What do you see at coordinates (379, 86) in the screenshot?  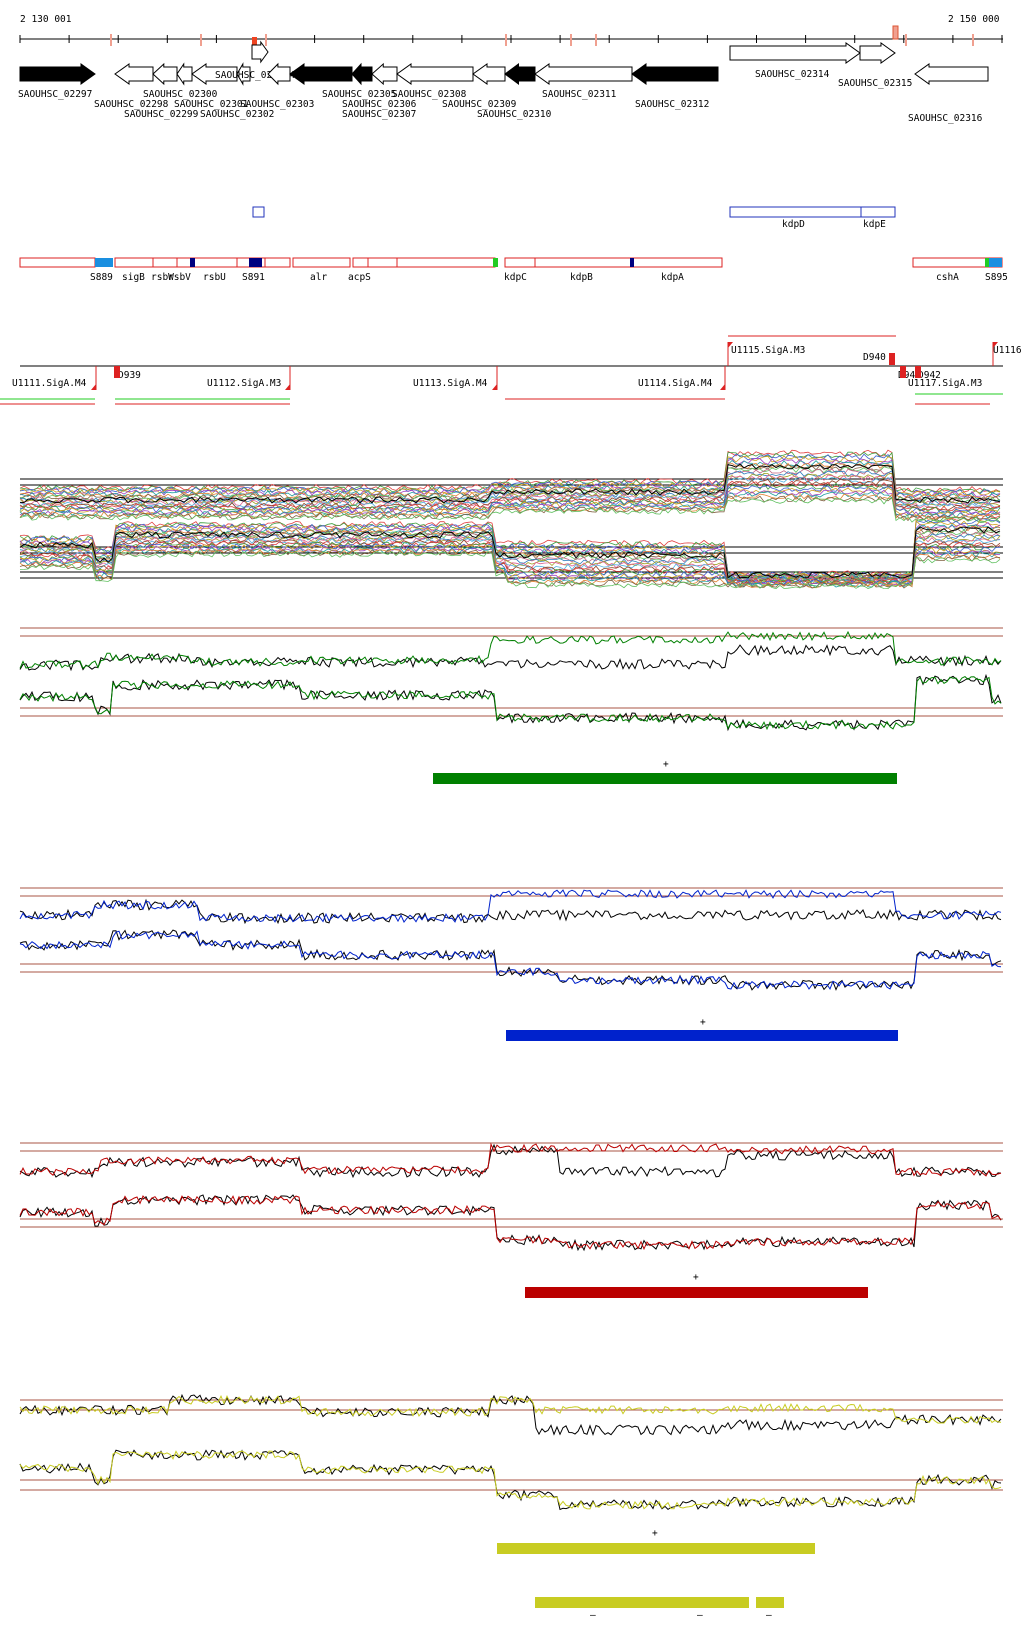 I see `gene: SAOUHSC_02306` at bounding box center [379, 86].